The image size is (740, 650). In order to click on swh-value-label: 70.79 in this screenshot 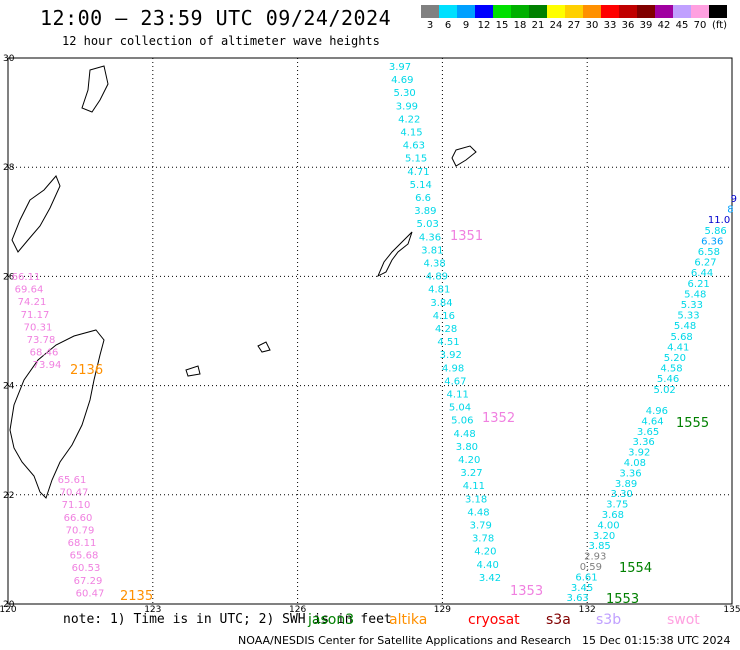, I will do `click(80, 530)`.